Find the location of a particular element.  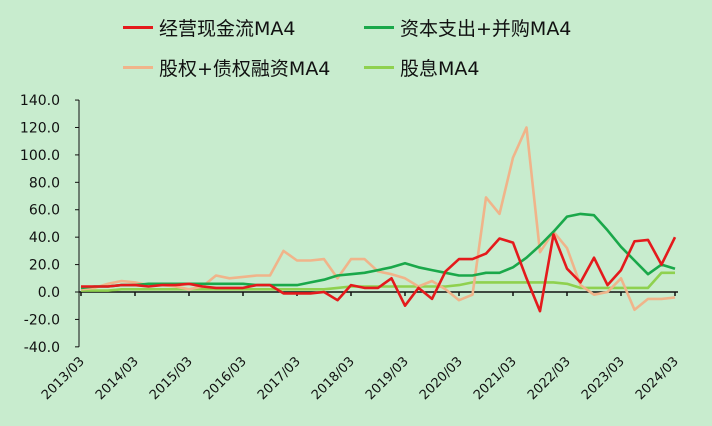

legend-swatch-peach is located at coordinates (138, 67).